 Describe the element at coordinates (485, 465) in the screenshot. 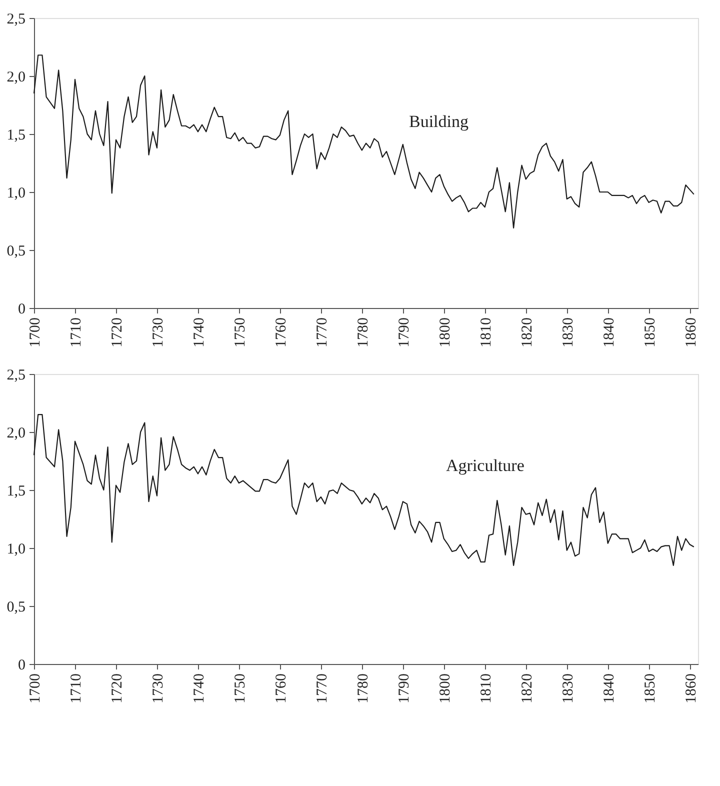

I see `series-label: Agriculture` at that location.